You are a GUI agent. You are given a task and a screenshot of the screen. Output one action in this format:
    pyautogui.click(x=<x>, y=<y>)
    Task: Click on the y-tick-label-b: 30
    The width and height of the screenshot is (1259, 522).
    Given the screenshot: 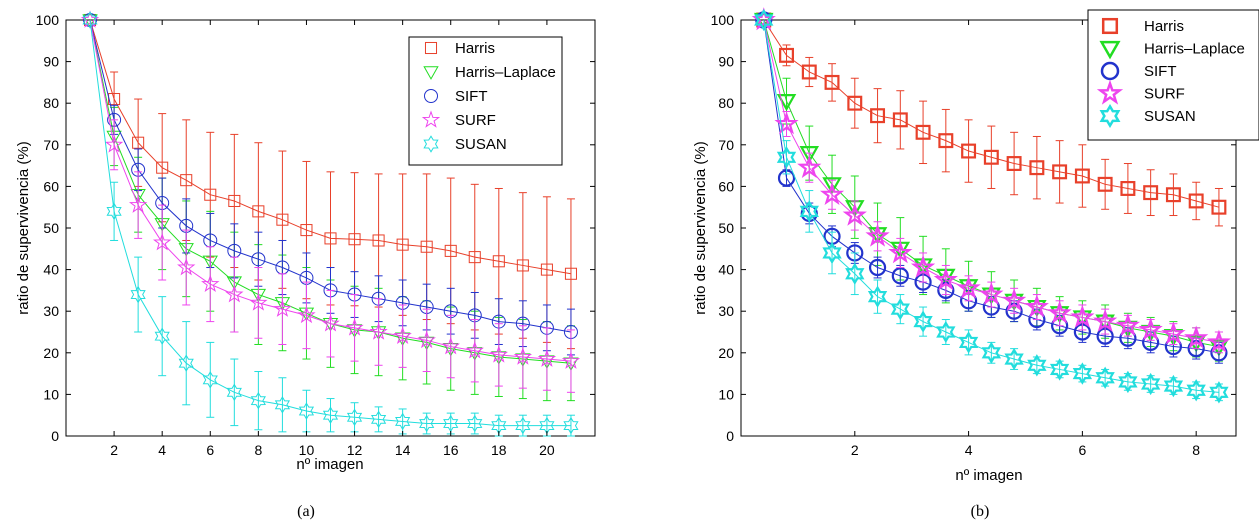 What is the action you would take?
    pyautogui.click(x=726, y=311)
    